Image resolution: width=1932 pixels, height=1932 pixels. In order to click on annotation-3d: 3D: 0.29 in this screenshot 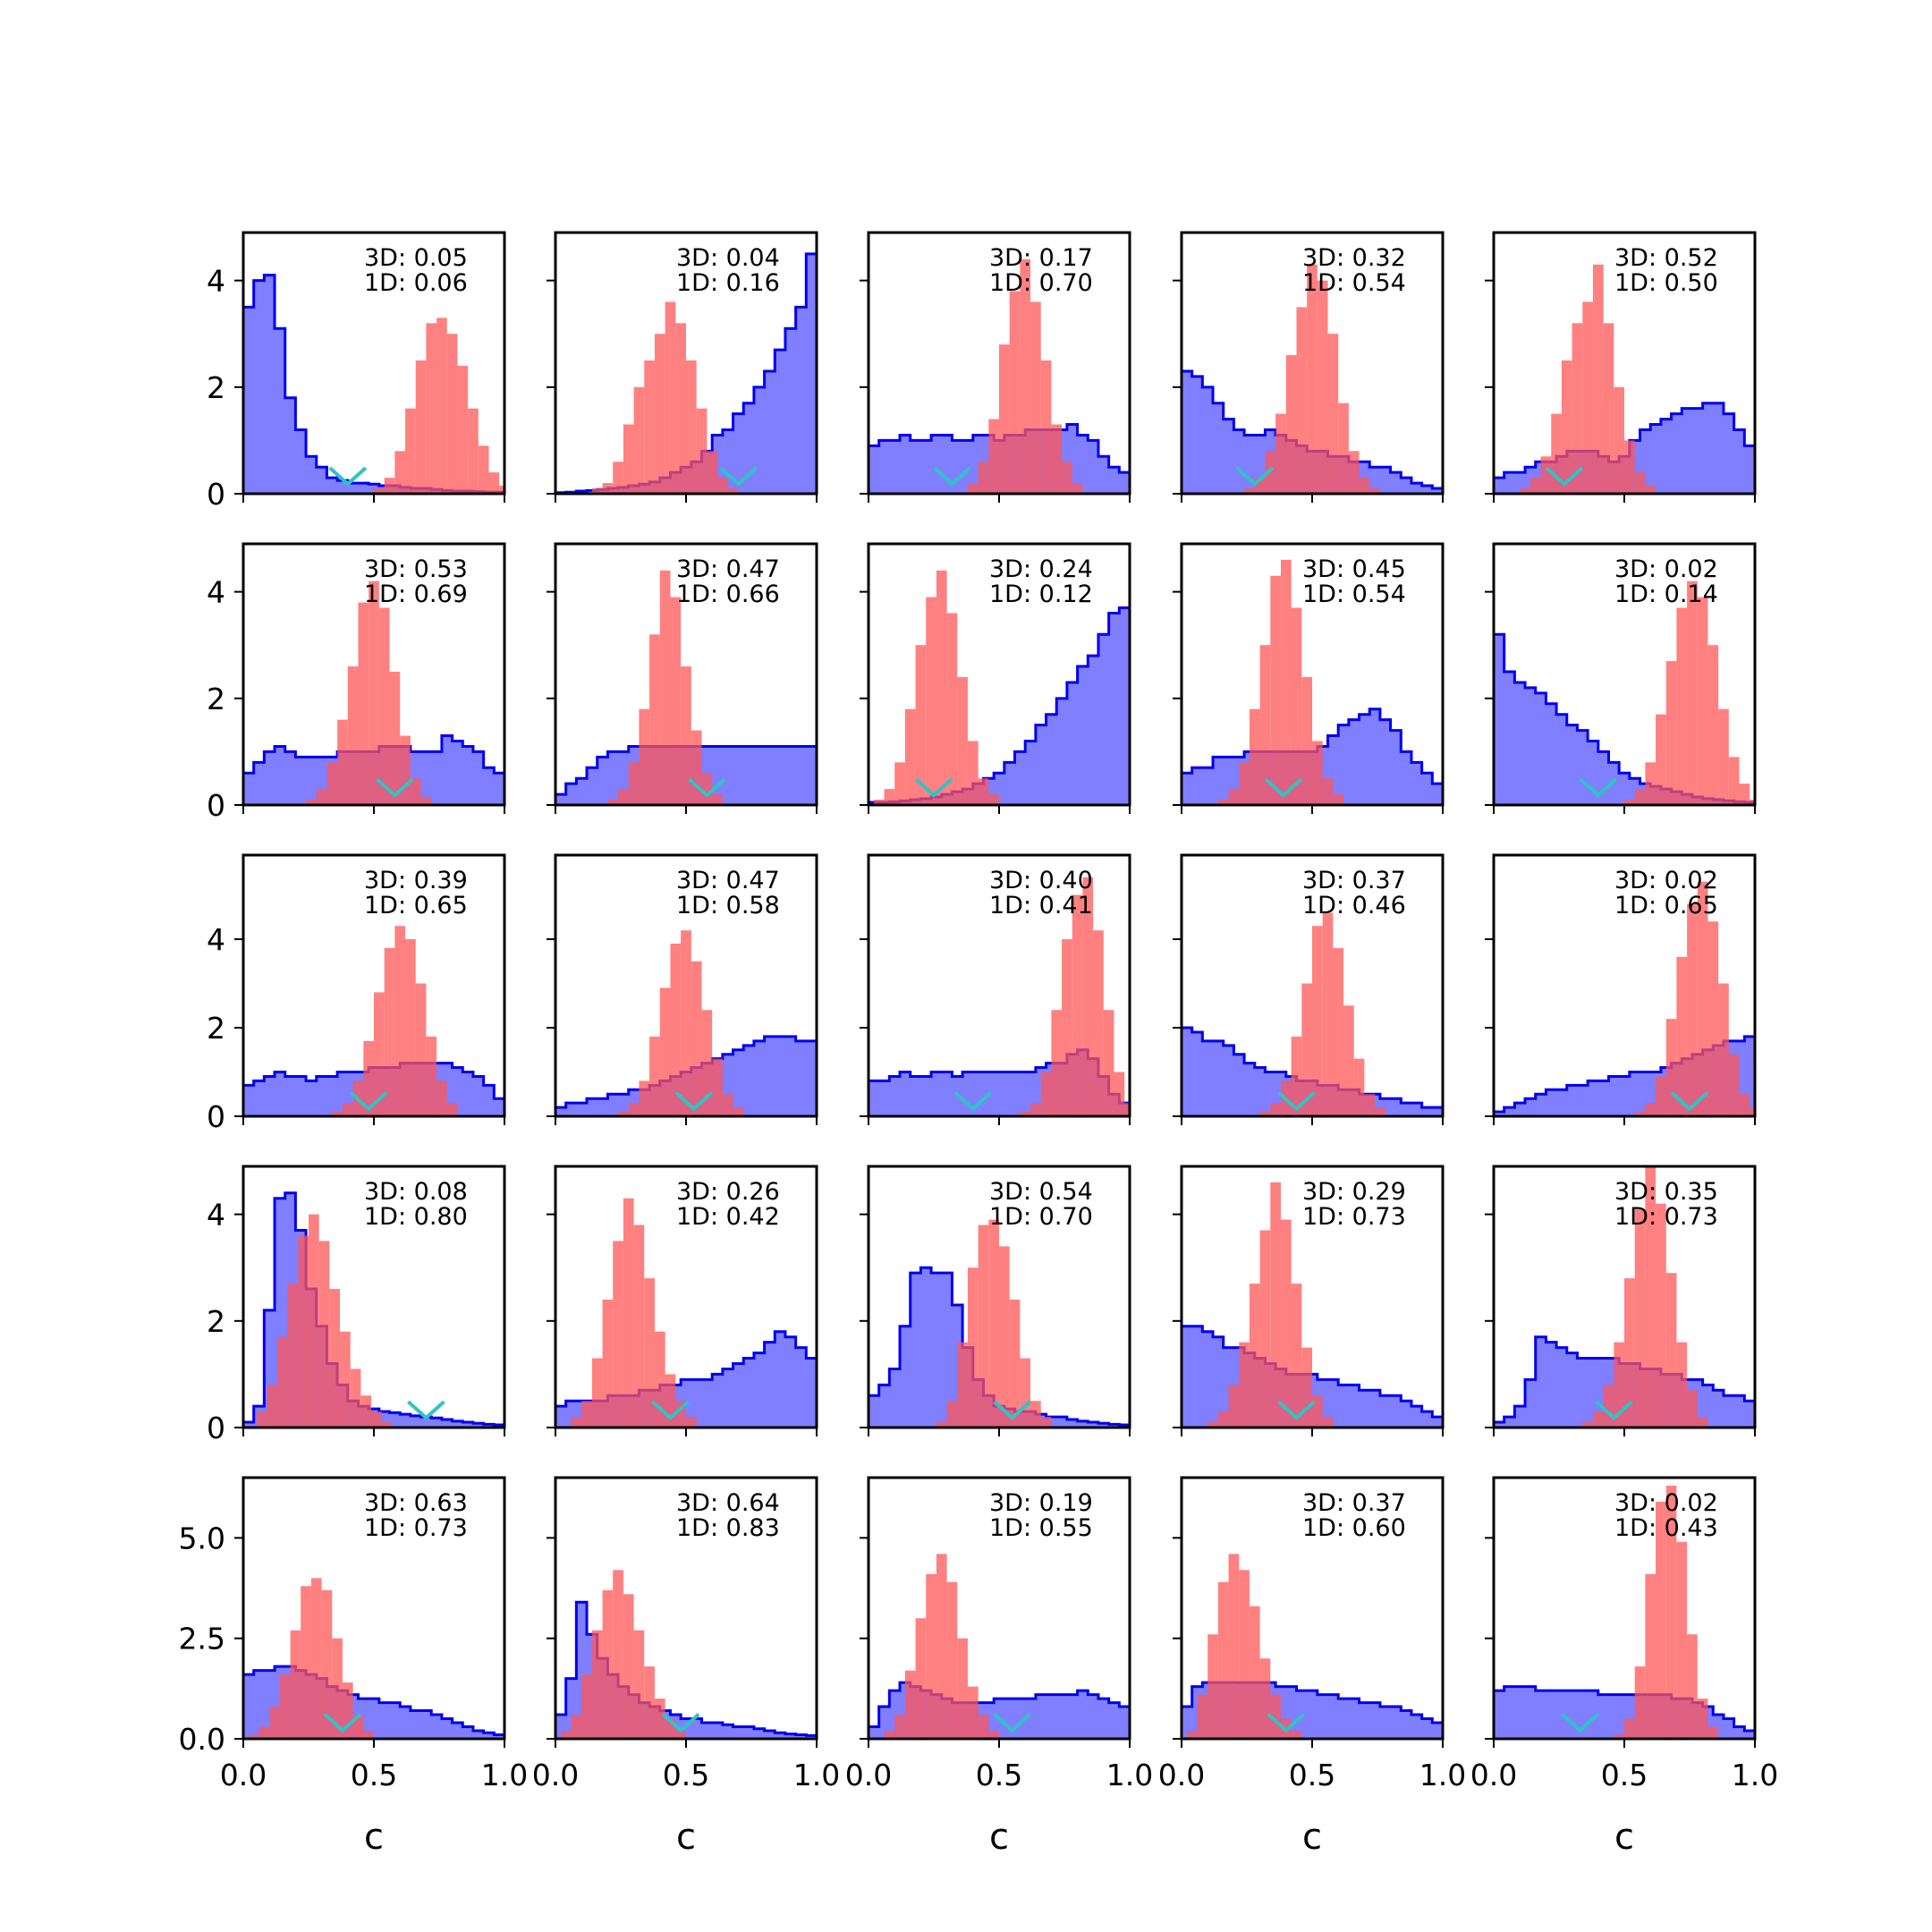, I will do `click(1354, 1192)`.